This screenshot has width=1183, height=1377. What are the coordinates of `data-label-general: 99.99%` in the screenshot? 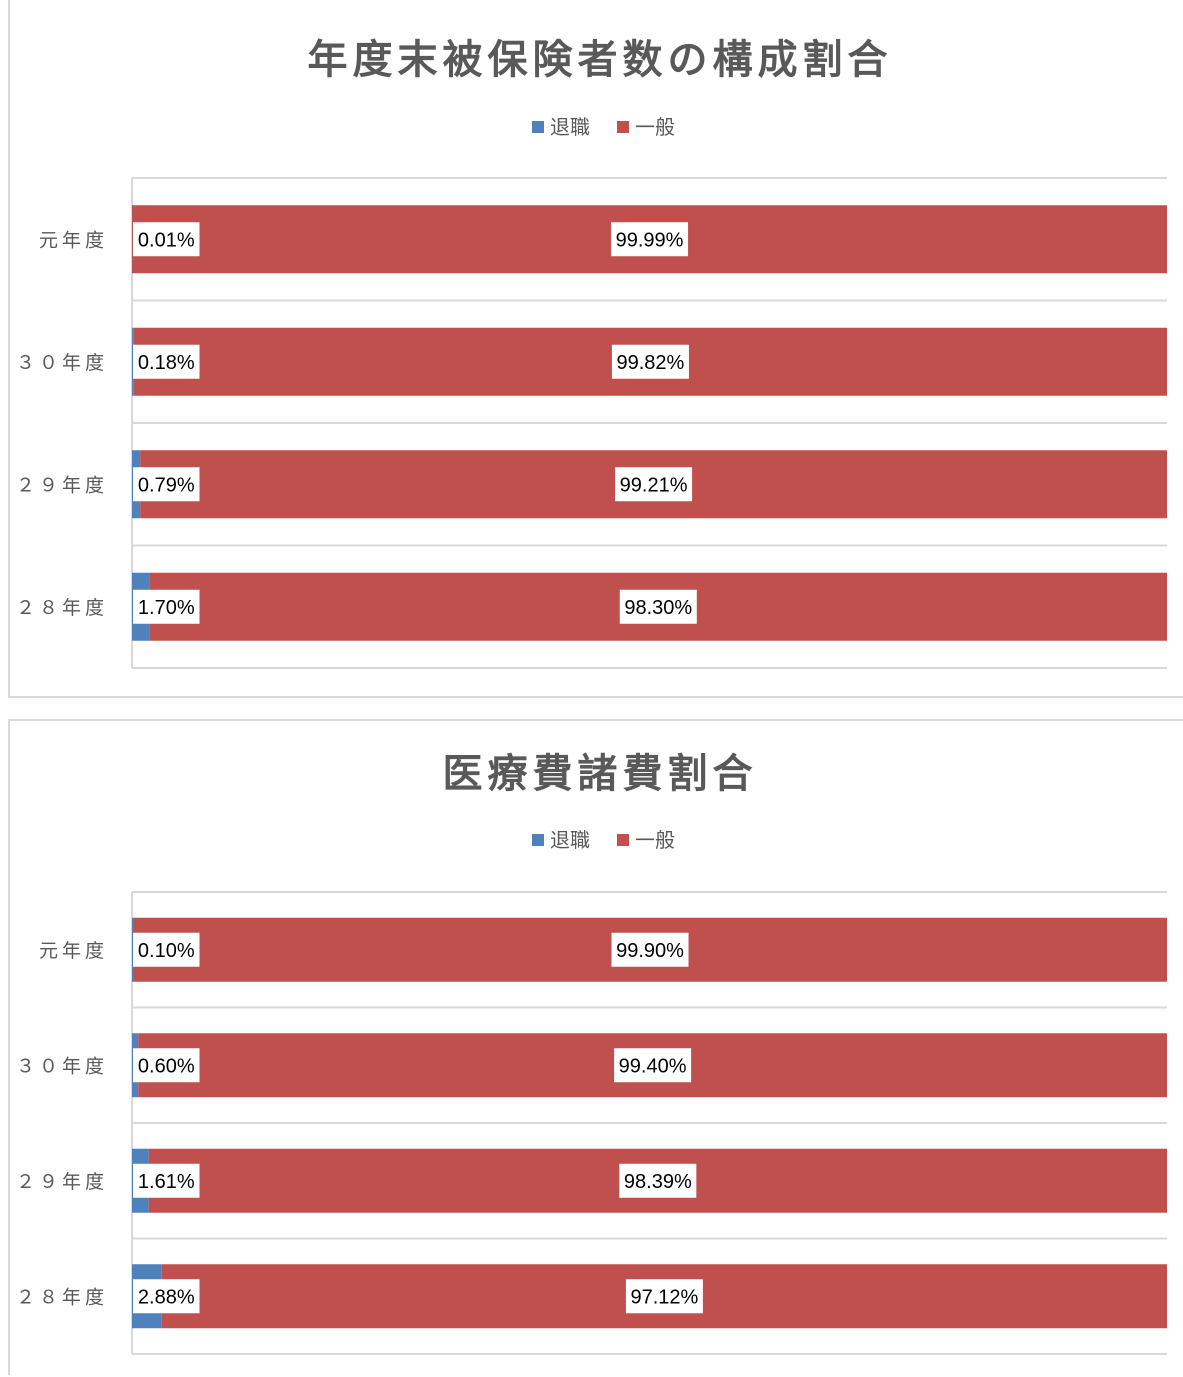 It's located at (650, 240).